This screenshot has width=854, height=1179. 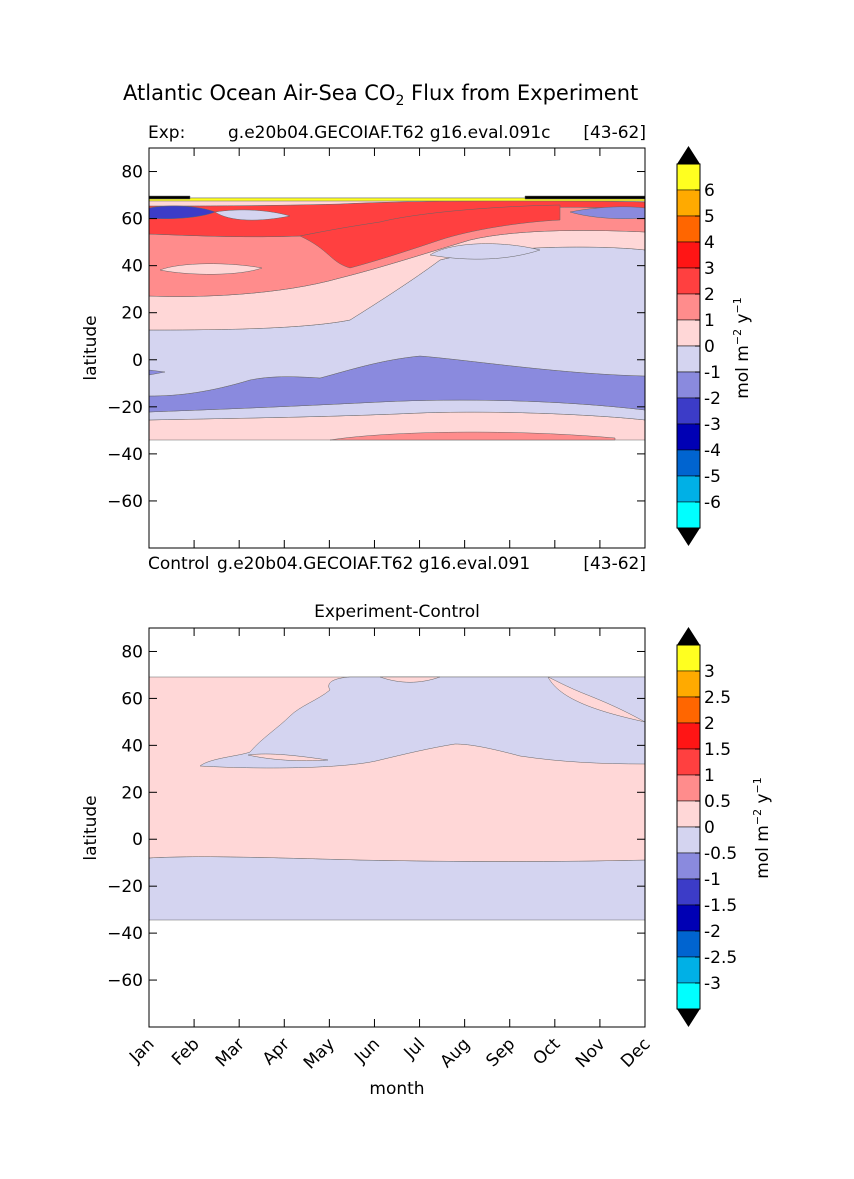 I want to click on exp-label: Exp:, so click(x=166, y=133).